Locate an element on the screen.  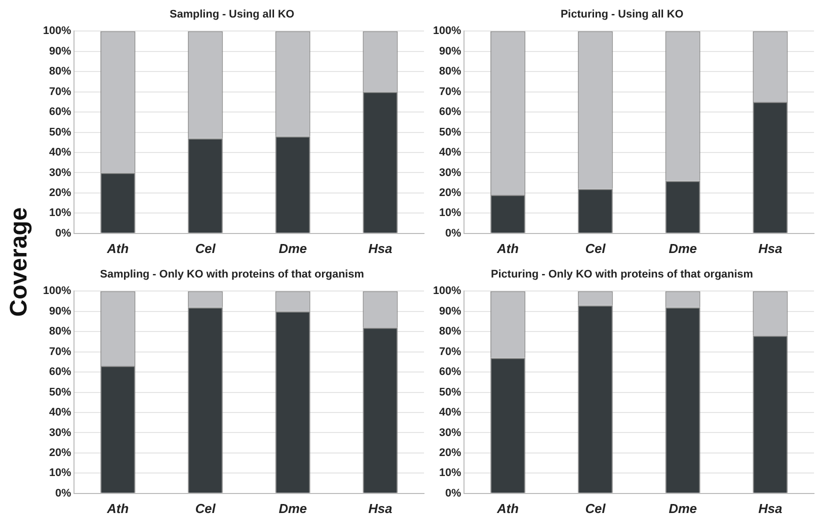
chart-title: Picturing - Only KO with proteins of that organism is located at coordinates (622, 274).